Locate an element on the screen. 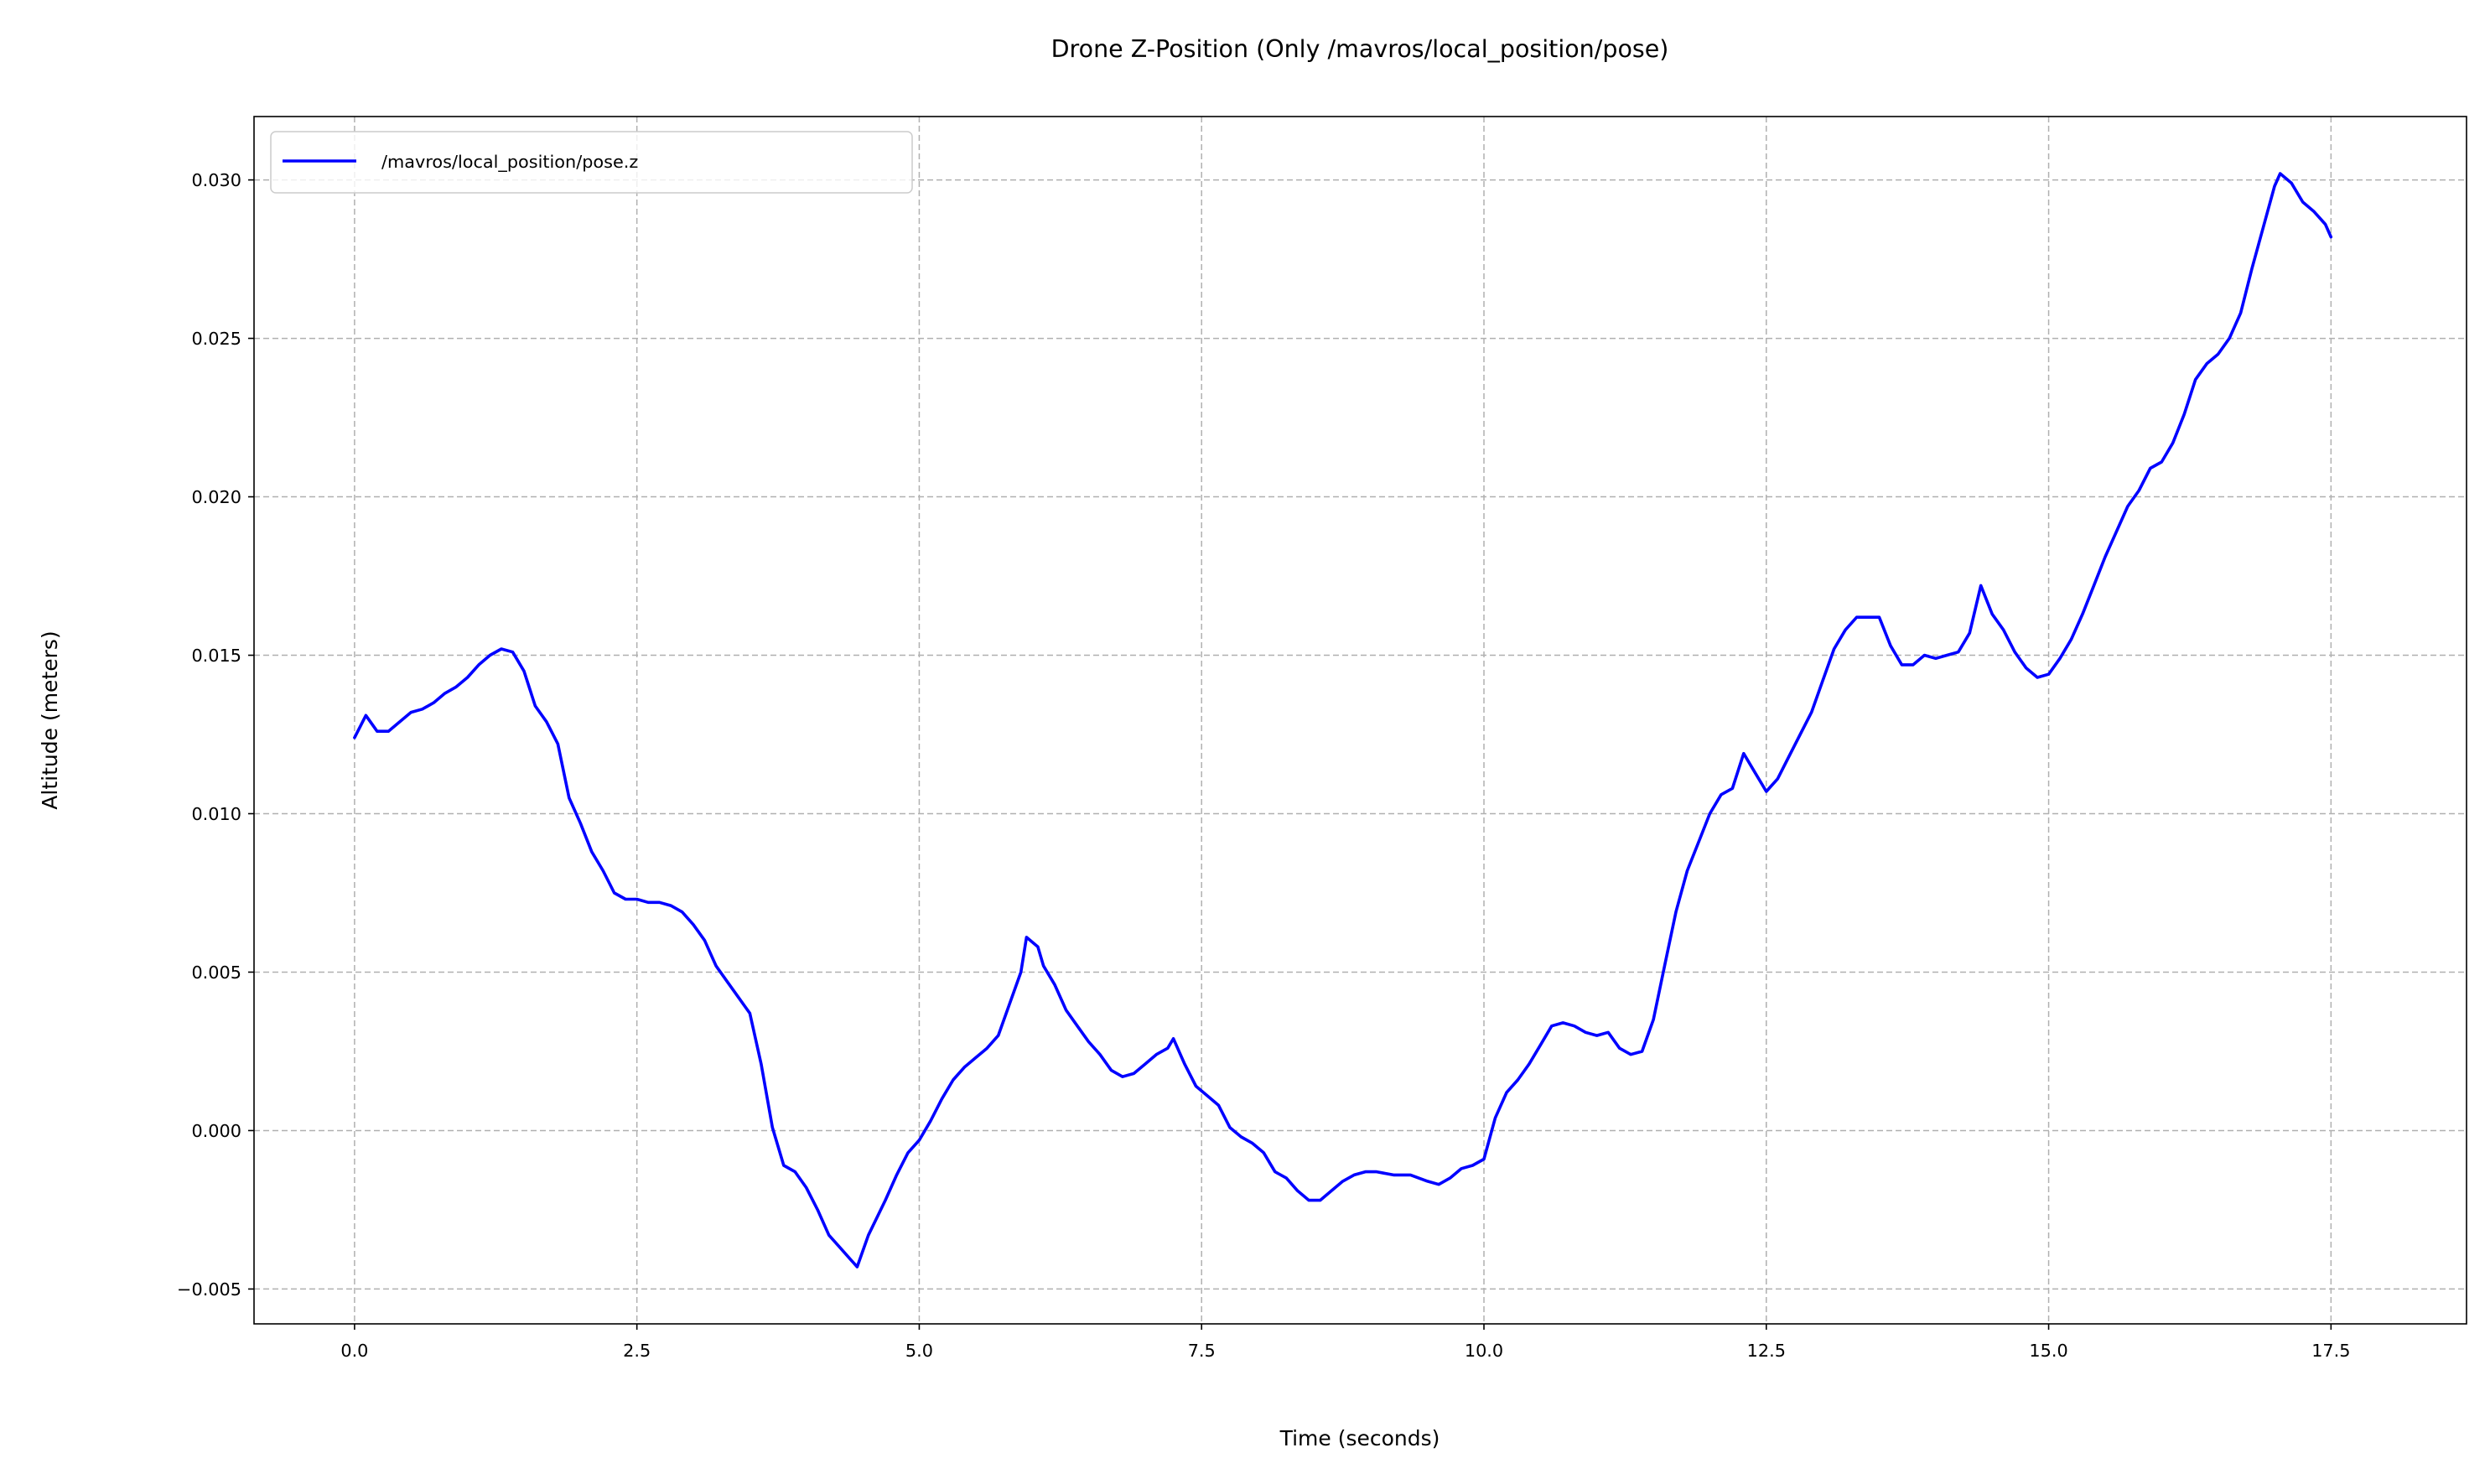 This screenshot has height=1484, width=2490. legend: /mavros/local_position/pose.z is located at coordinates (591, 162).